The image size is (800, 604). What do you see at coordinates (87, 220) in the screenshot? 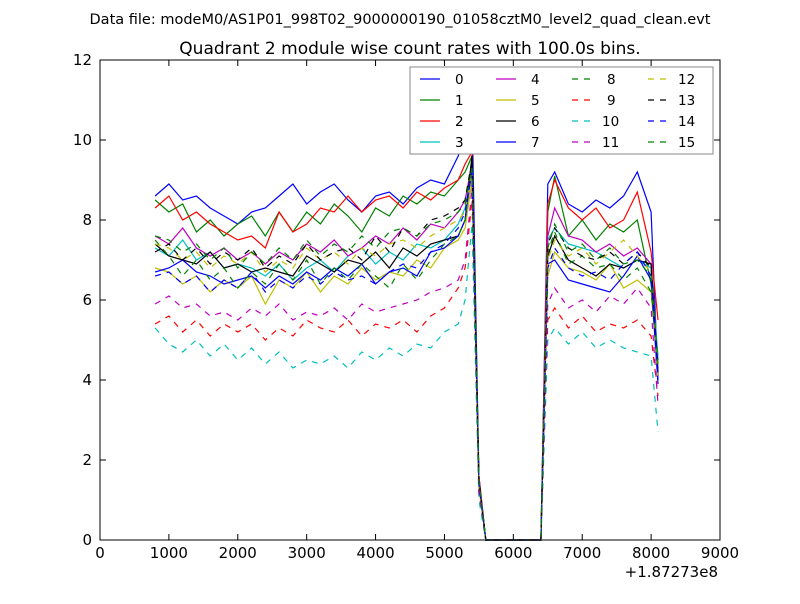
I see `y-tick-label: 8` at bounding box center [87, 220].